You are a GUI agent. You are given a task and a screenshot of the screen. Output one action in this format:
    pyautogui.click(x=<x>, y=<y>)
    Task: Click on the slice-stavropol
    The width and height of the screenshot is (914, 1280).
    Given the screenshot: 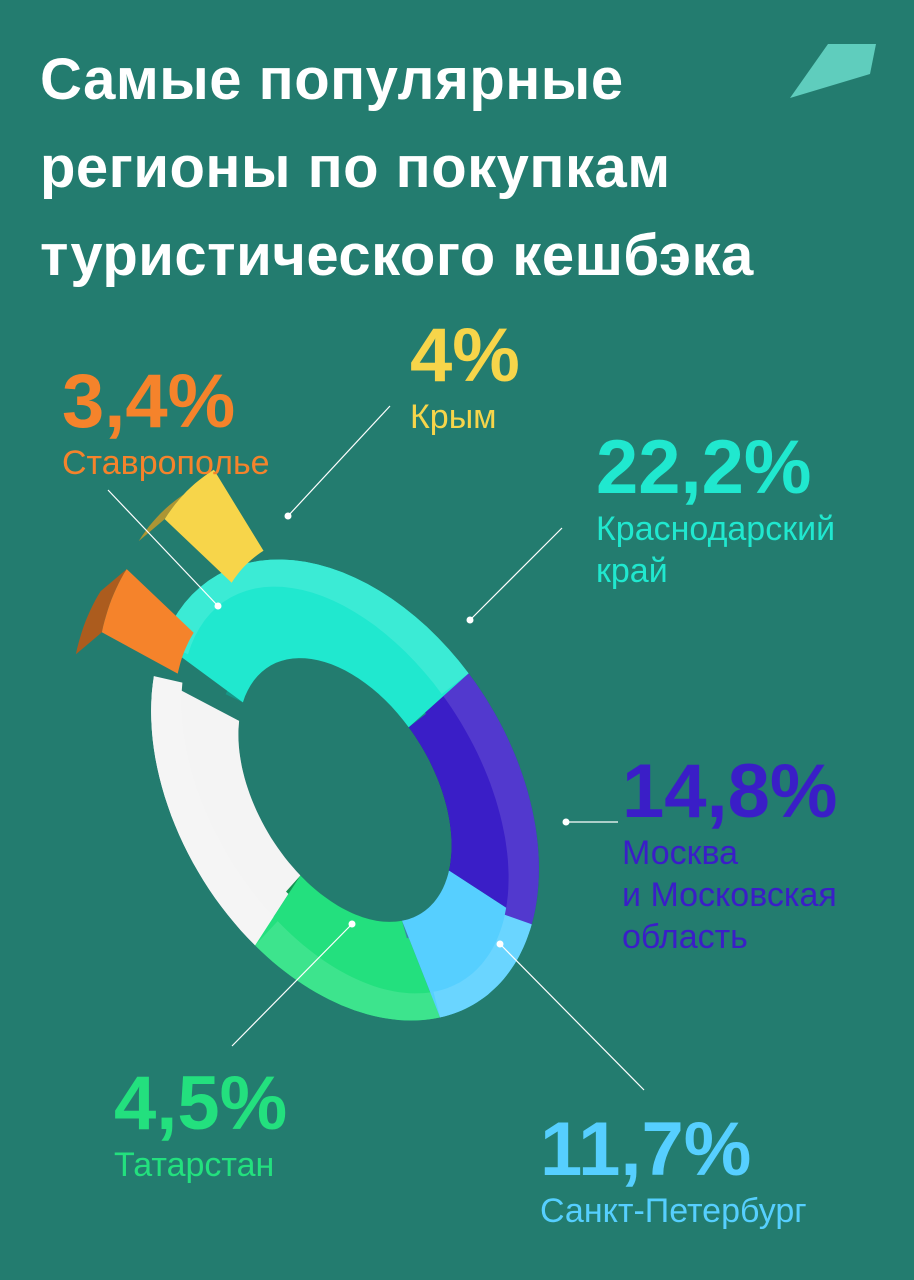 What is the action you would take?
    pyautogui.click(x=147, y=621)
    